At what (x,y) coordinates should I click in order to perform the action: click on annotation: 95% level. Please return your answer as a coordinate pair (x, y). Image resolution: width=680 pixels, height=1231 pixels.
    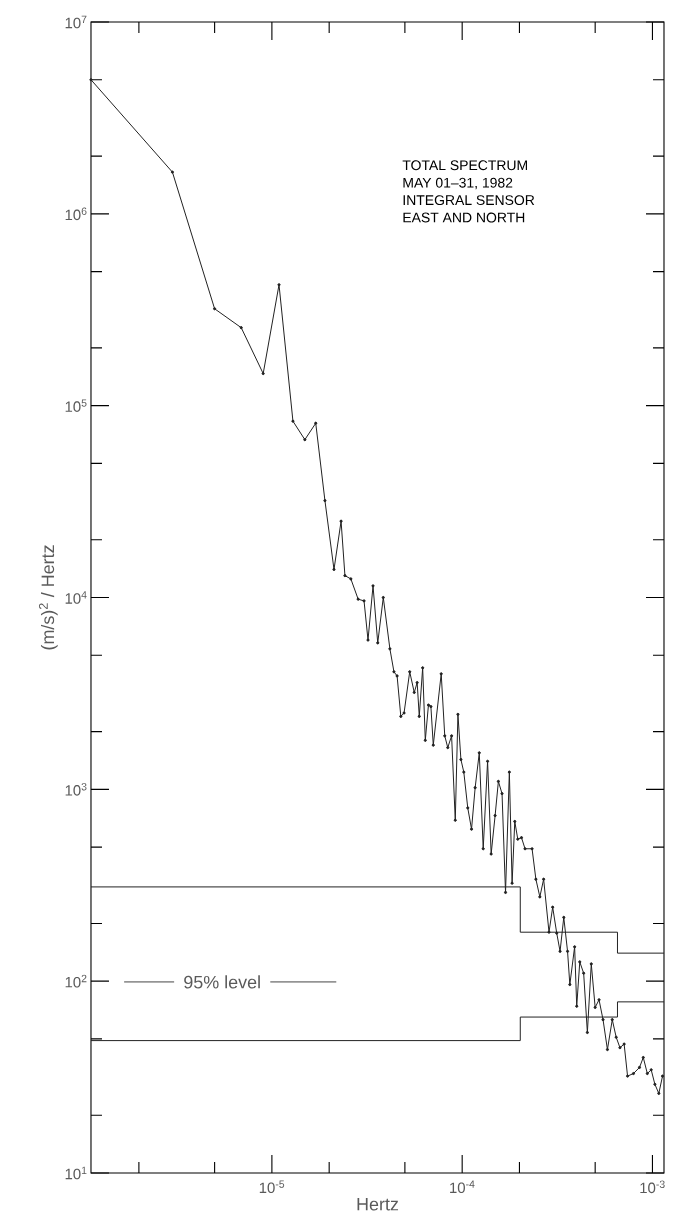
    Looking at the image, I should click on (222, 982).